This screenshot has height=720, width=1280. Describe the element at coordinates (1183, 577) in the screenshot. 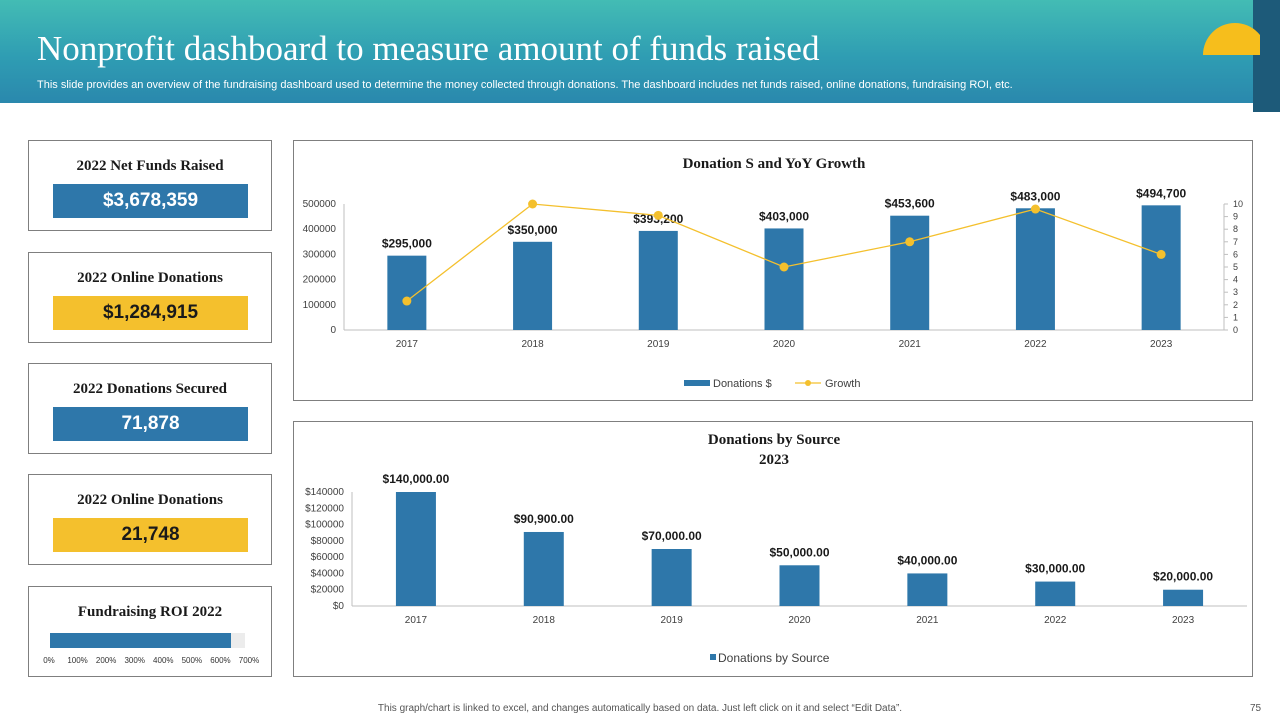

I see `bar-data-label: $20,000.00` at that location.